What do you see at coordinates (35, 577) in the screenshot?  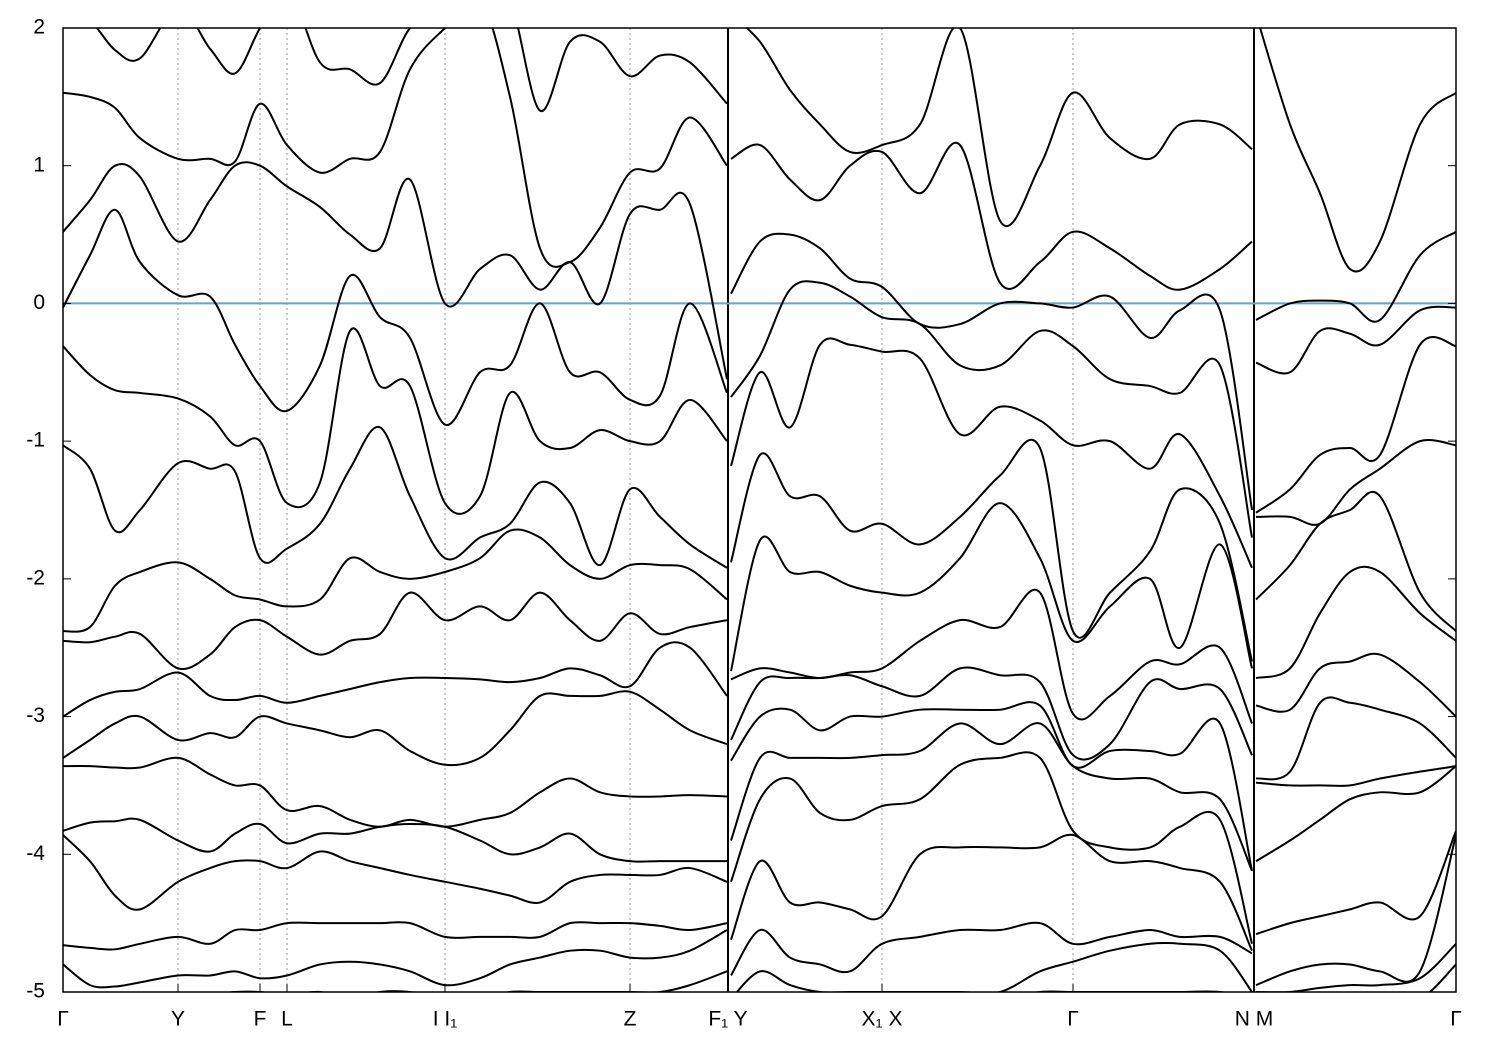 I see `y-tick-label: -2` at bounding box center [35, 577].